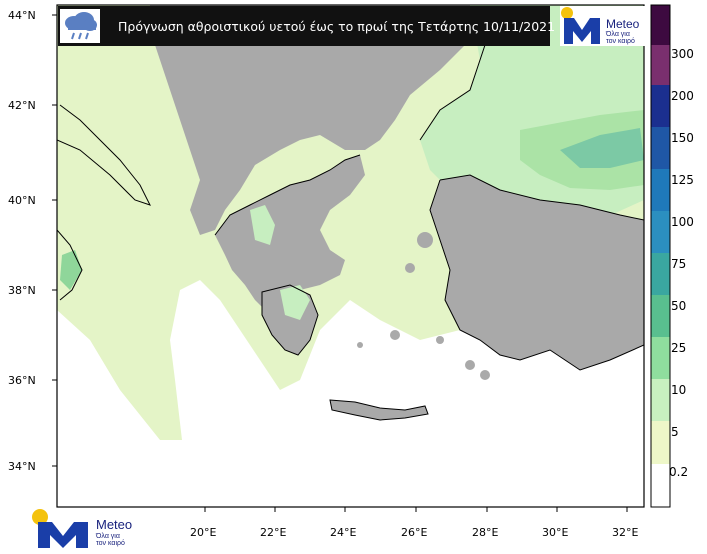  What do you see at coordinates (22, 200) in the screenshot?
I see `lat-label: 40°N` at bounding box center [22, 200].